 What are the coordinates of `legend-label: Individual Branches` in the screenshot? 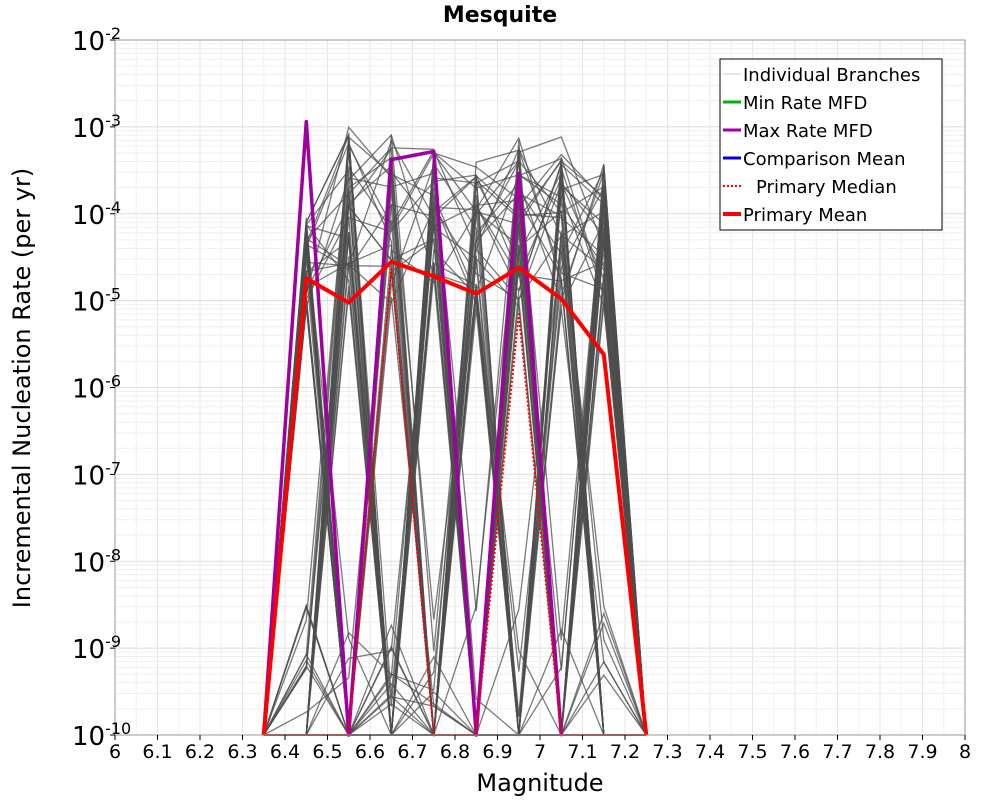 It's located at (831, 75).